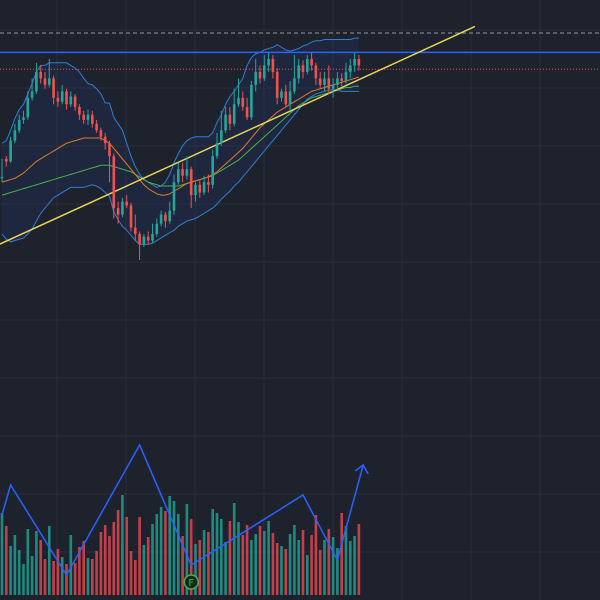  What do you see at coordinates (182, 510) in the screenshot?
I see `zigzag-line` at bounding box center [182, 510].